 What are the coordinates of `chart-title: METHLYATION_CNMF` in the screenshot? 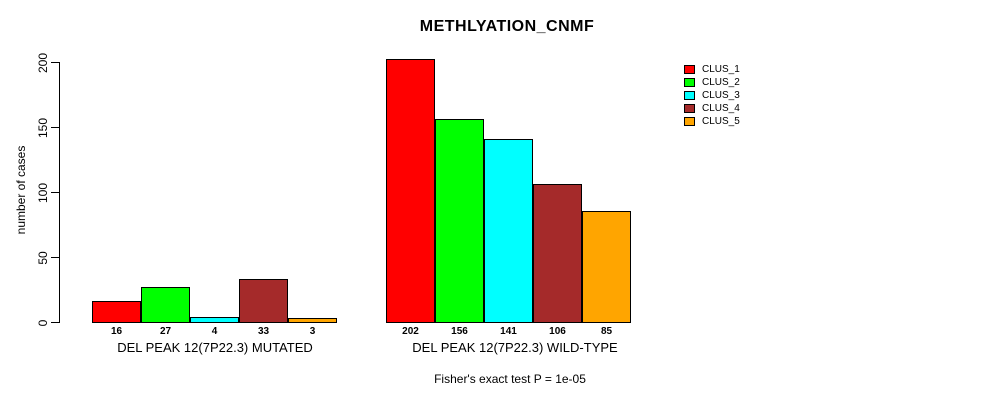 It's located at (507, 26).